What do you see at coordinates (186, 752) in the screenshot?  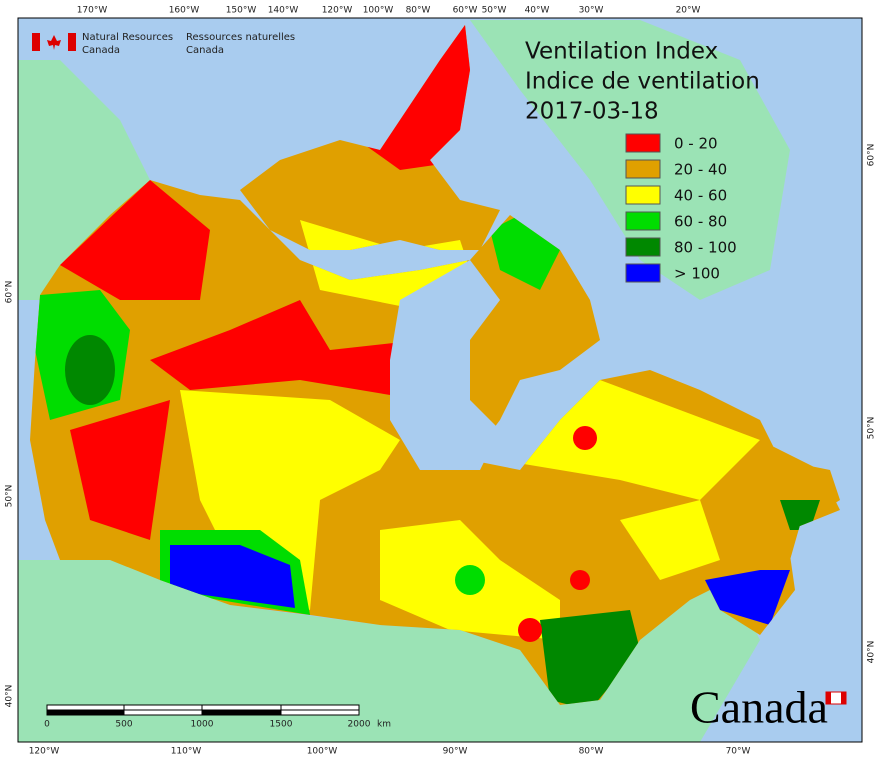 I see `graticule-label: 110°W` at bounding box center [186, 752].